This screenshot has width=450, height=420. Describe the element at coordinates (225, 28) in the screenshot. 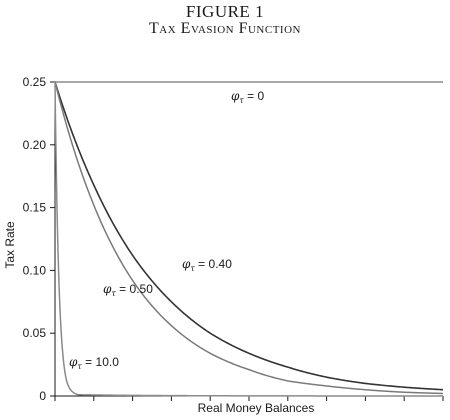

I see `figure-title: Tax Evasion Function` at that location.